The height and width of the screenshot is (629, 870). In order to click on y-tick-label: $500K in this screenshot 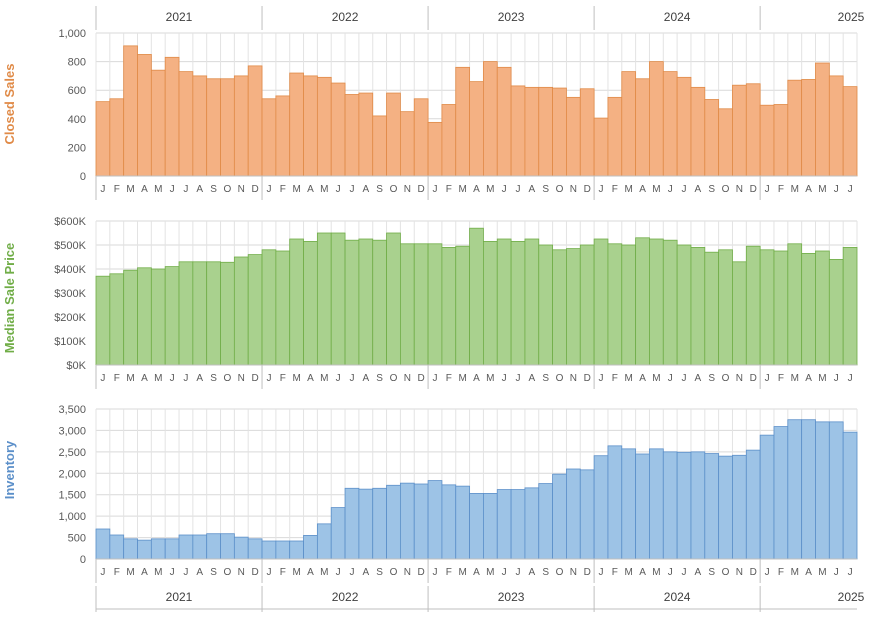, I will do `click(70, 246)`.